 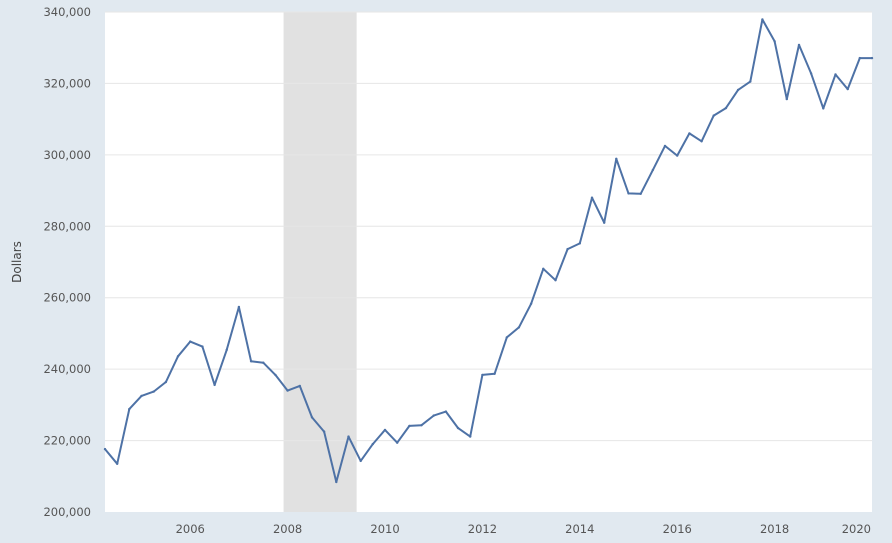 I want to click on y-axis-label: Dollars, so click(x=17, y=262).